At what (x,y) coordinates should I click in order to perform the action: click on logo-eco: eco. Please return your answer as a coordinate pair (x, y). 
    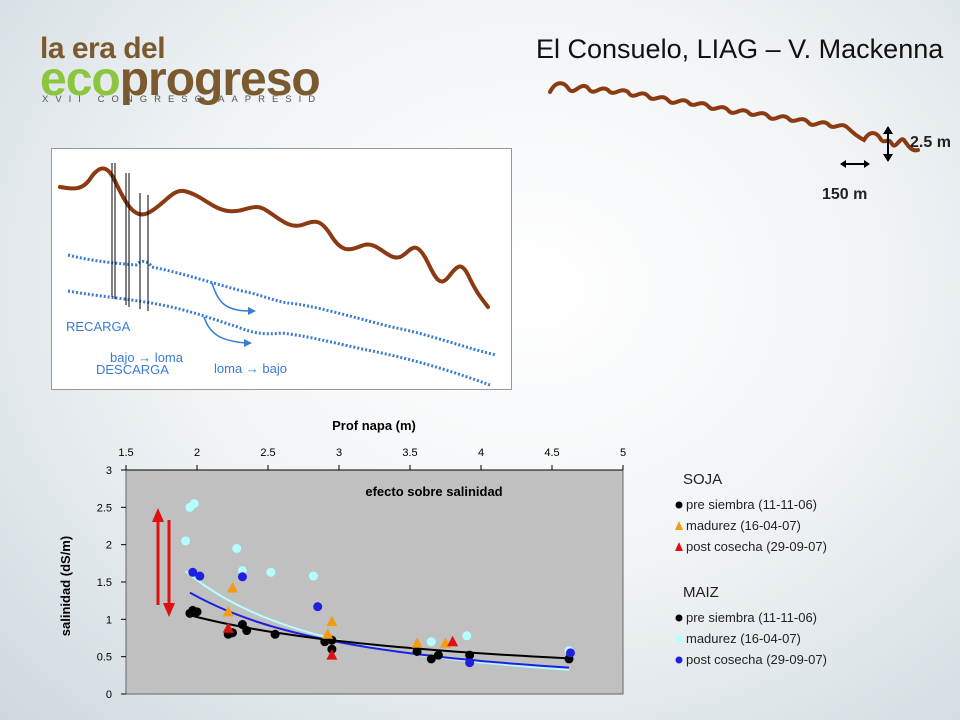
    Looking at the image, I should click on (80, 79).